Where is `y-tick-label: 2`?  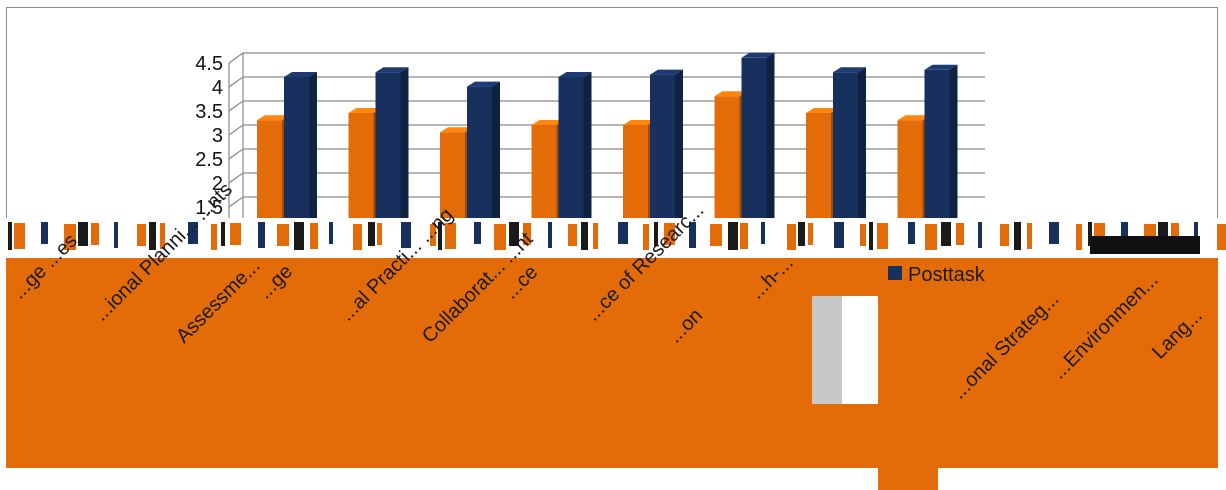 y-tick-label: 2 is located at coordinates (217, 184).